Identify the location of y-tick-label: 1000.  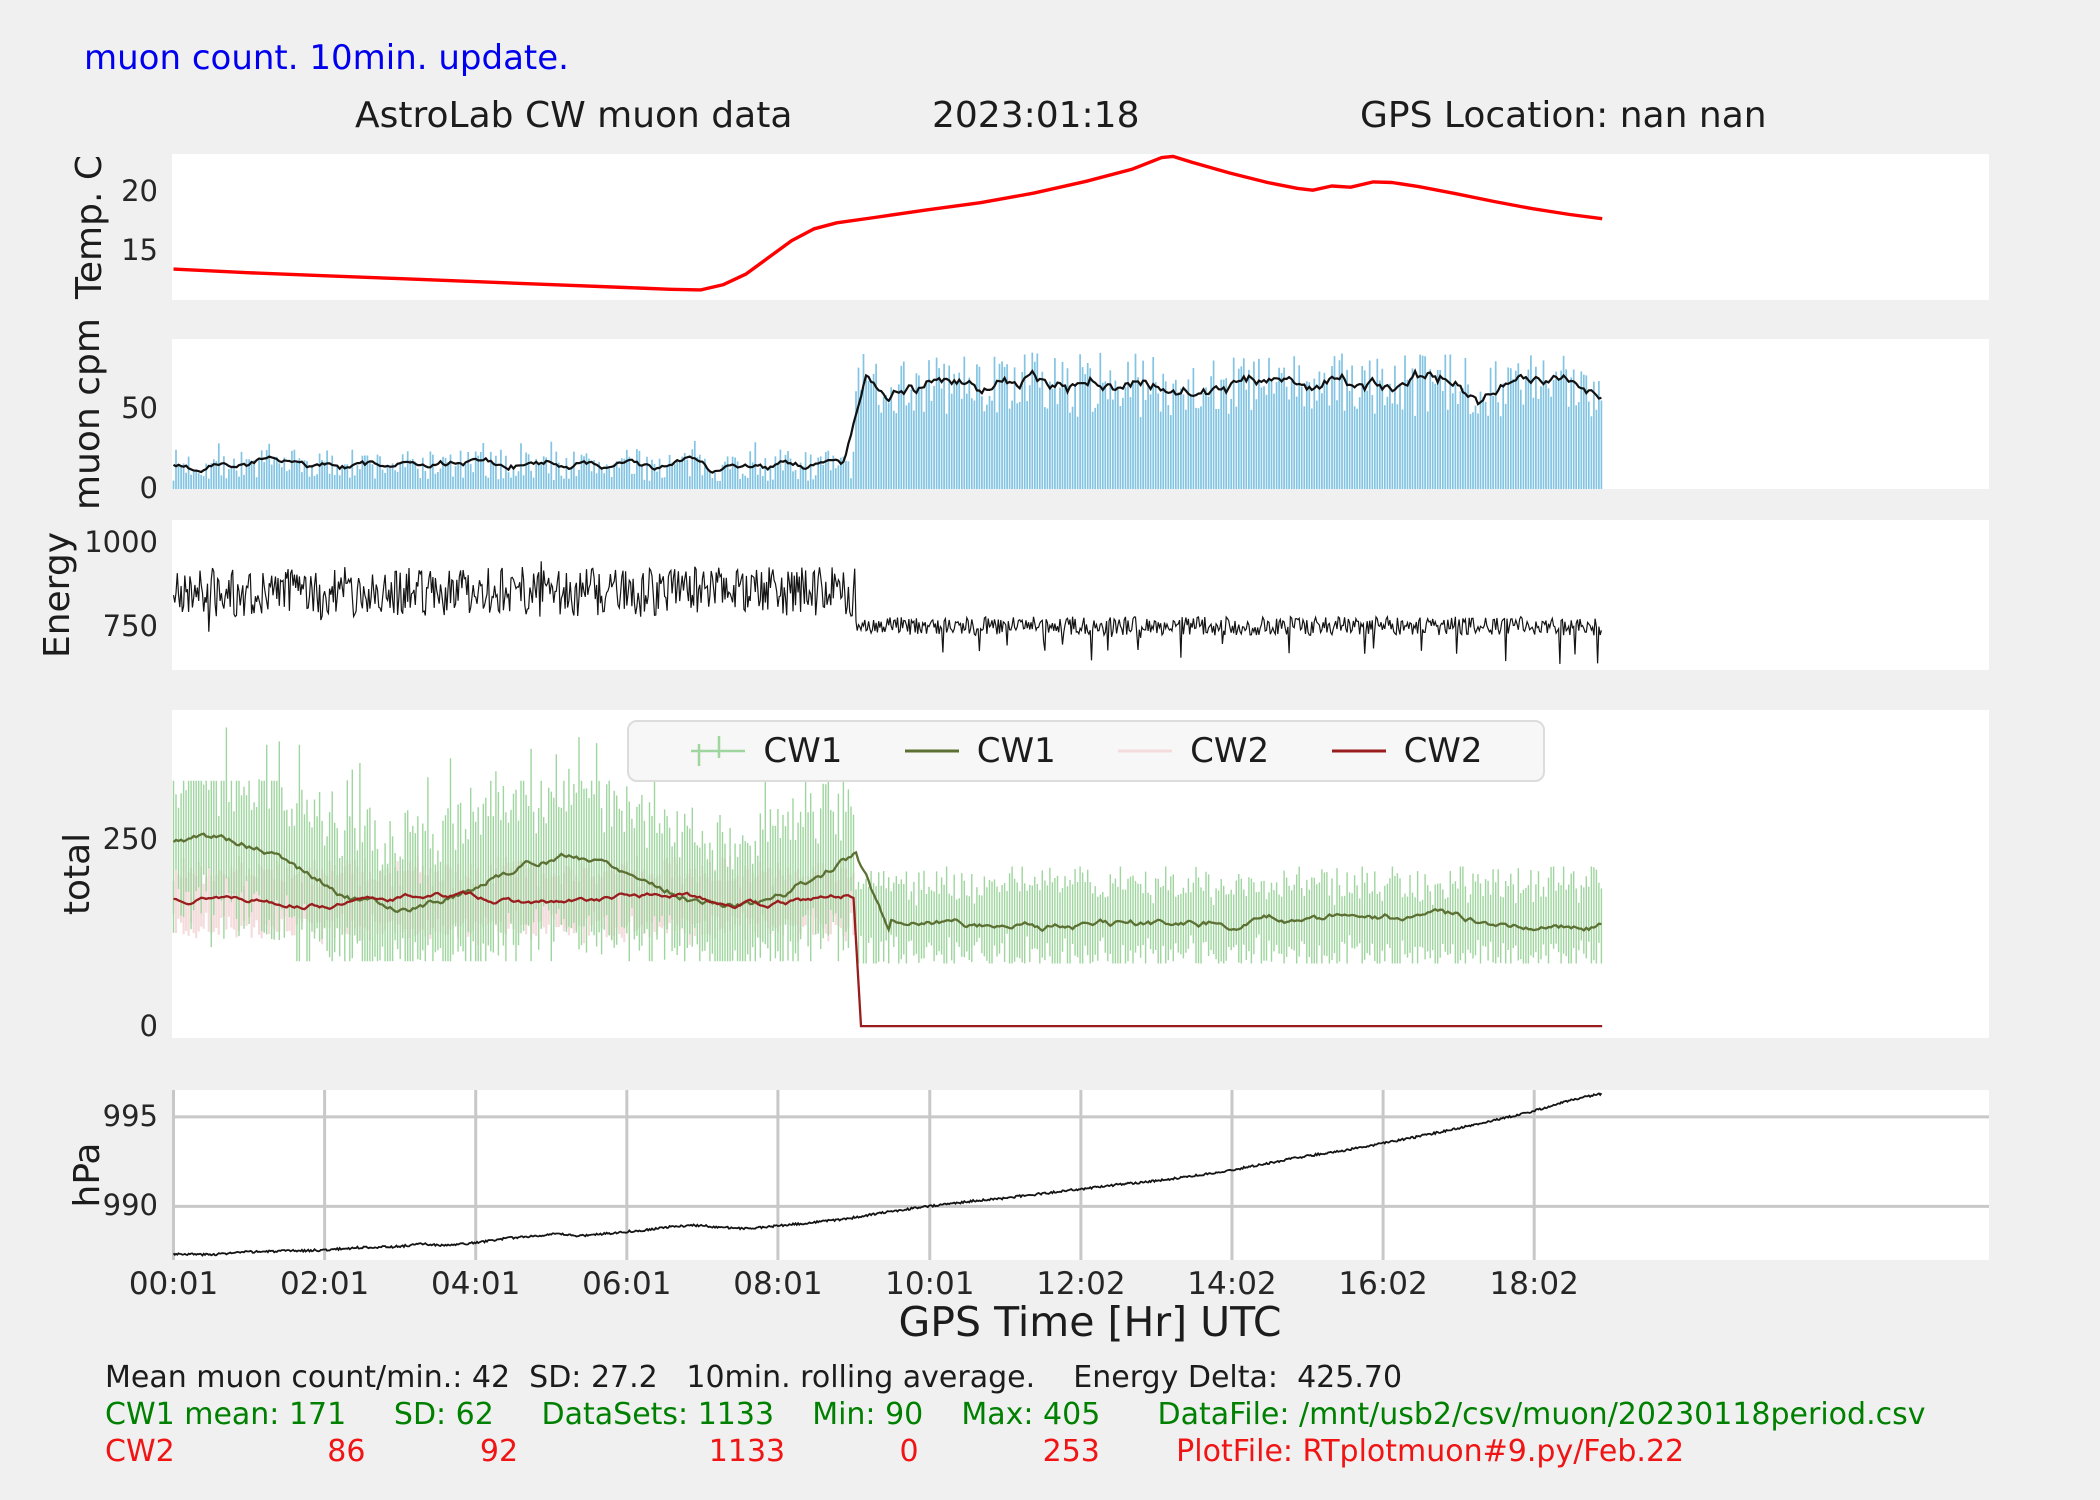
(121, 542).